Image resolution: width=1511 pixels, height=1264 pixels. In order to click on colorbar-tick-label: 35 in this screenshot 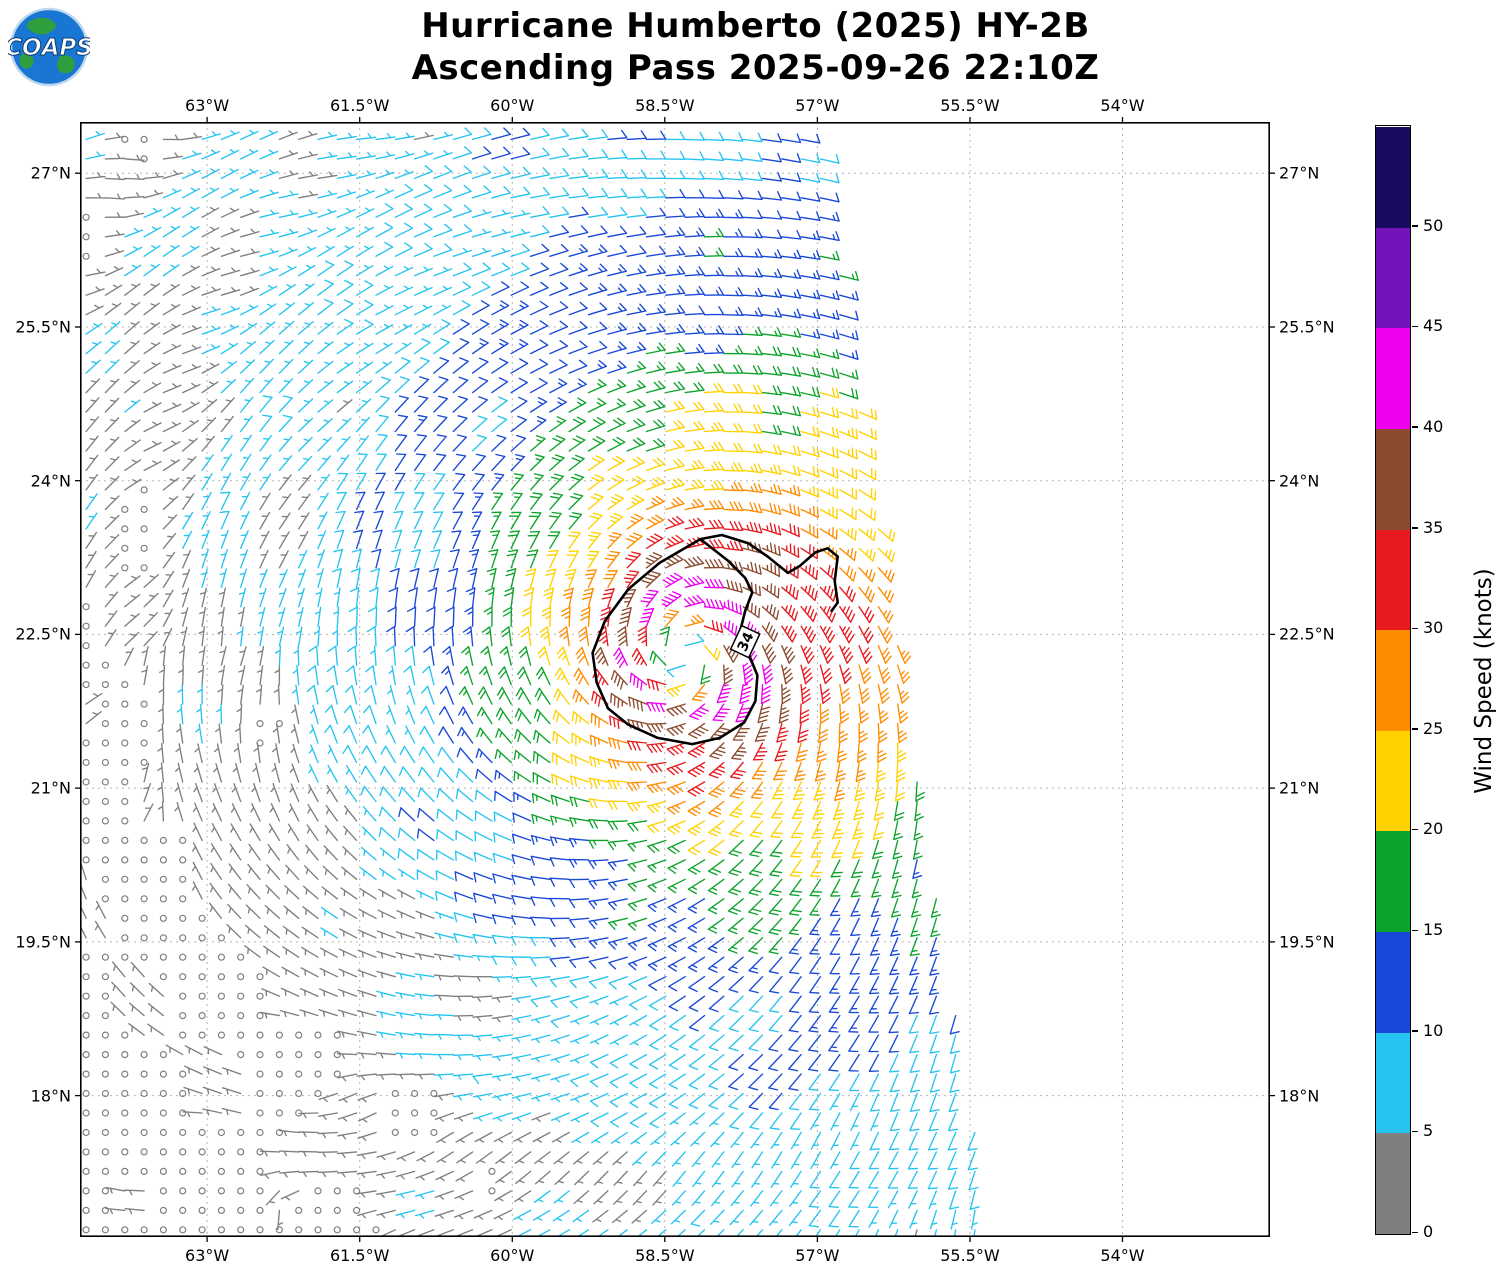, I will do `click(1433, 527)`.